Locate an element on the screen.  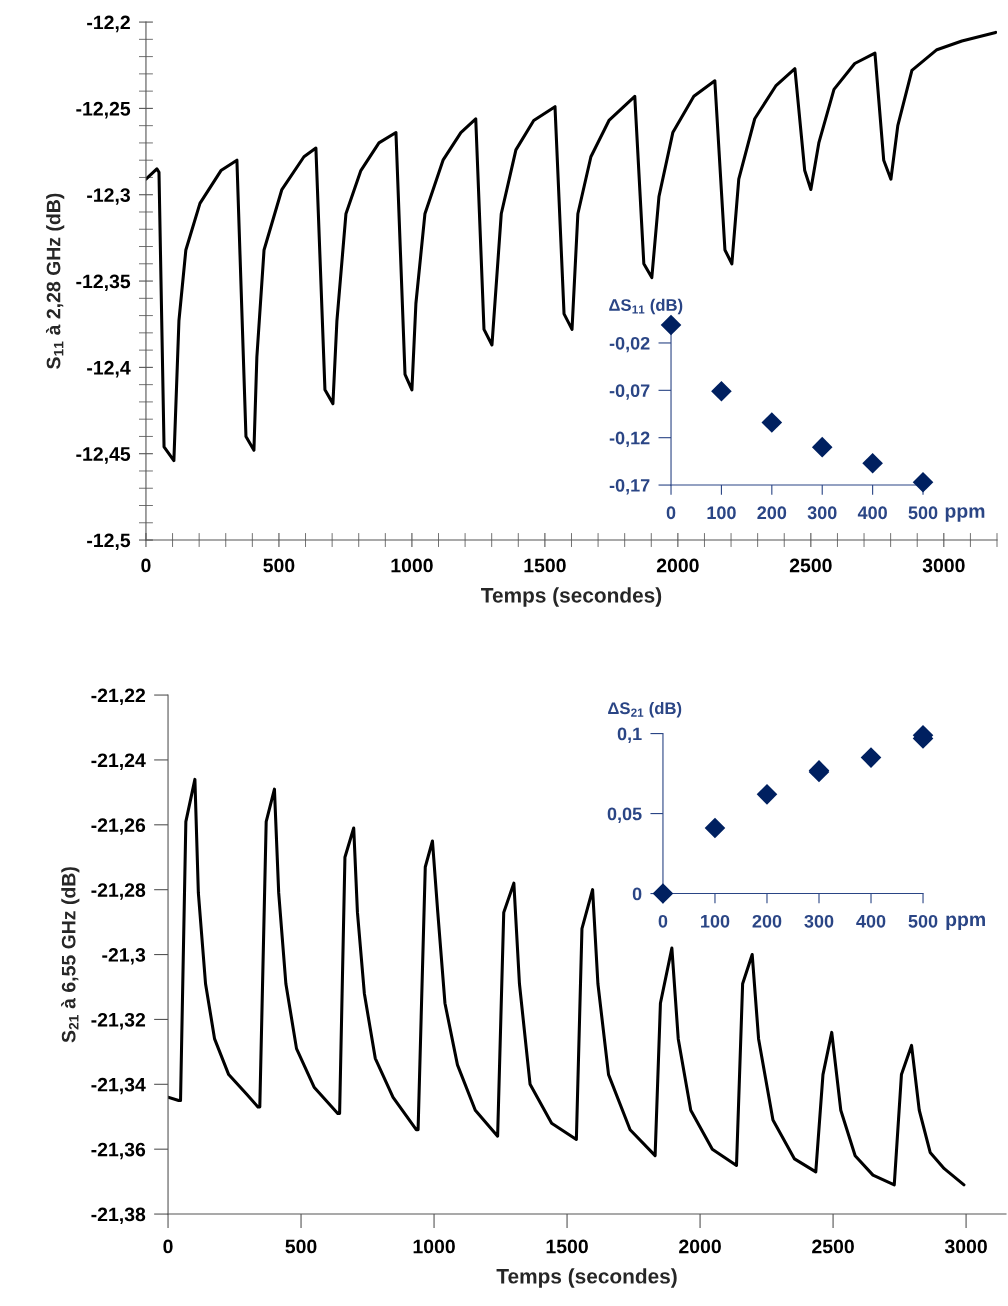
y-tick-label: -21,34 is located at coordinates (118, 1086).